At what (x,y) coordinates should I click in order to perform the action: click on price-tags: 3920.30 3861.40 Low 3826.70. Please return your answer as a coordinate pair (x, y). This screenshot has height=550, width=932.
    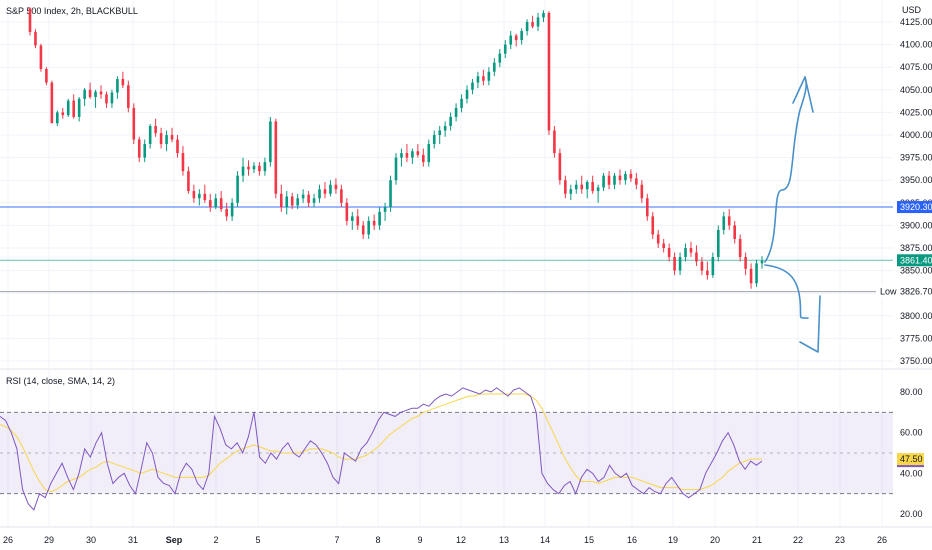
    Looking at the image, I should click on (904, 249).